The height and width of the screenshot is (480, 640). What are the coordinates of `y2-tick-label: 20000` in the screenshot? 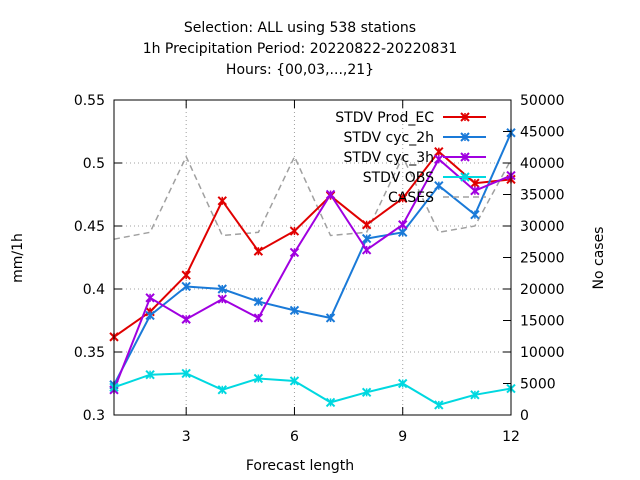 It's located at (542, 290).